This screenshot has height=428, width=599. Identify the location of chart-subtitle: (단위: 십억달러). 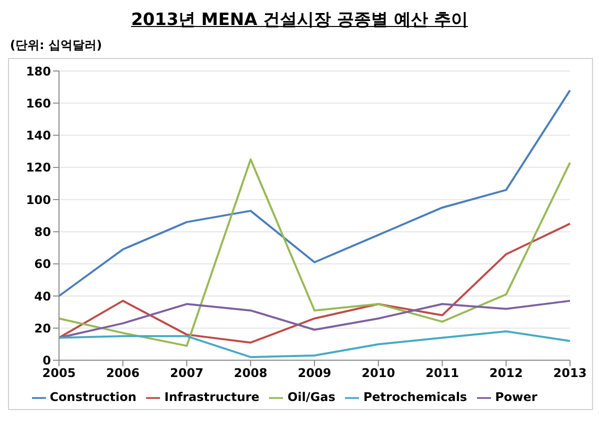
(56, 45).